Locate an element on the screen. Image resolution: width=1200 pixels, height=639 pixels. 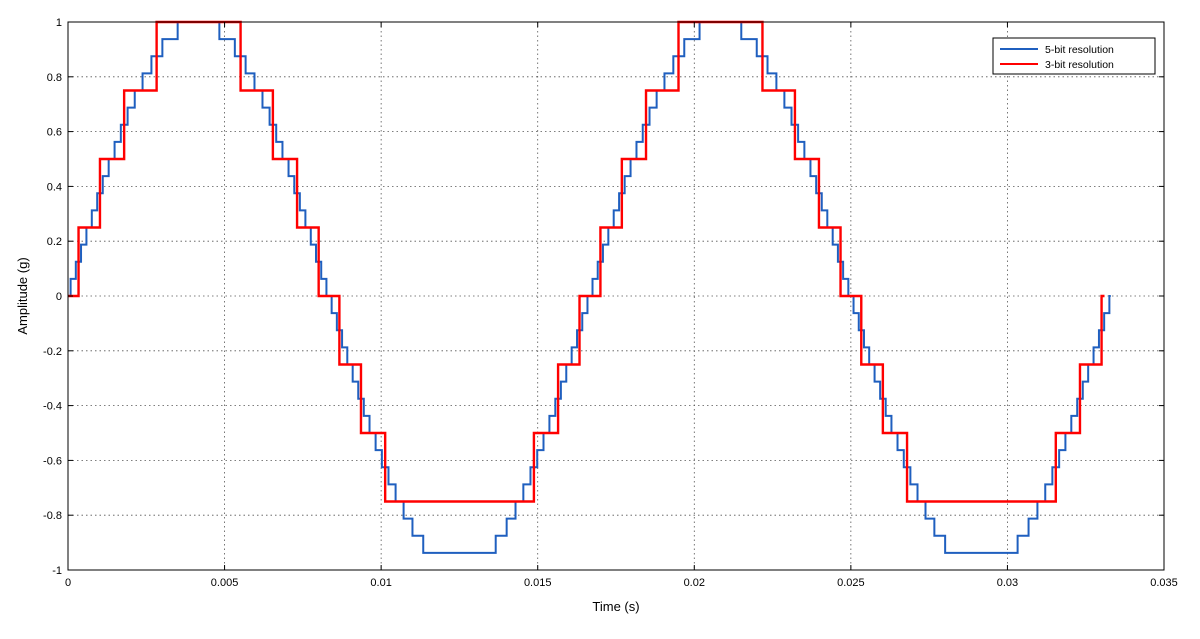
x-tick-label: 0.01 is located at coordinates (380, 583).